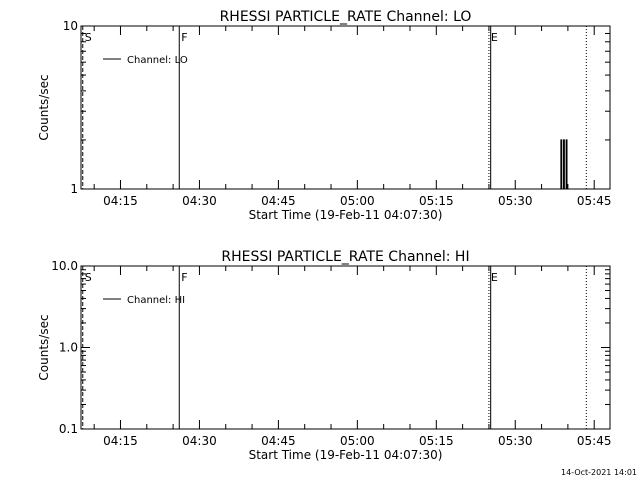  Describe the element at coordinates (357, 201) in the screenshot. I see `lo-x-tick-label: 05:00` at that location.